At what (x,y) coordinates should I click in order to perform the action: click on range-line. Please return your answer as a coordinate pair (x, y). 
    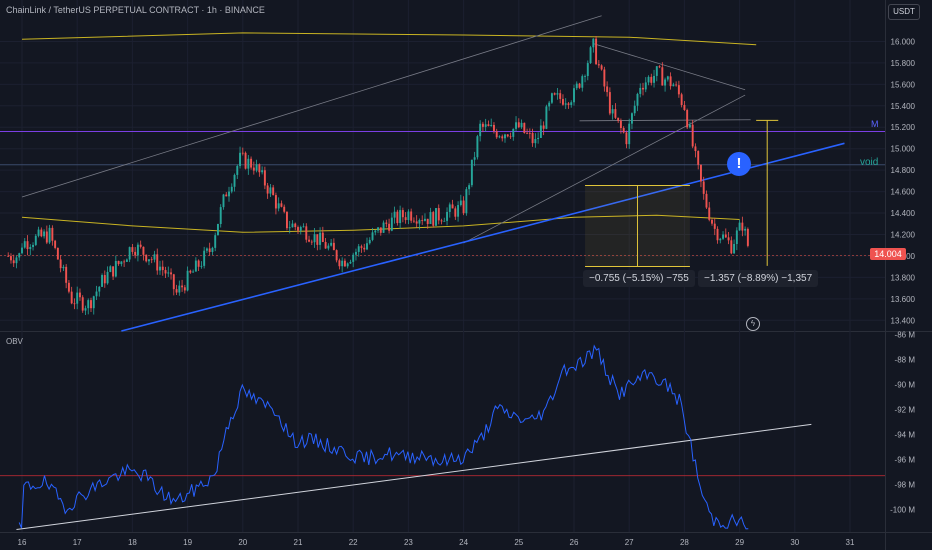
    Looking at the image, I should click on (665, 120).